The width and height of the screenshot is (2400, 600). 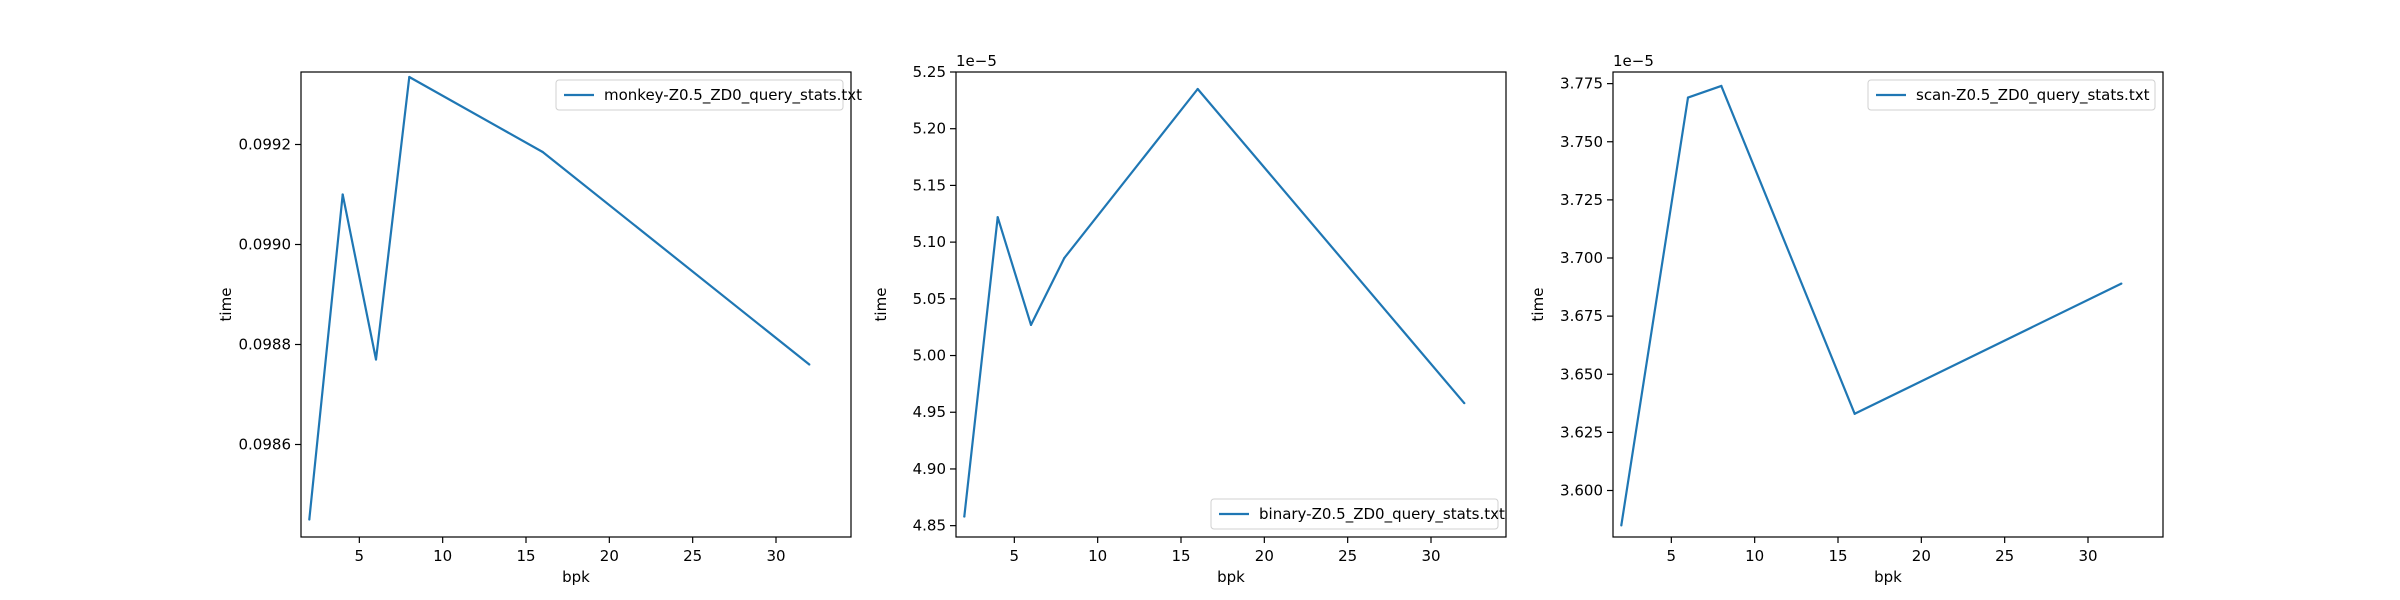 I want to click on legend: monkey-Z0.5_ZD0_query_stats.txt, so click(x=708, y=95).